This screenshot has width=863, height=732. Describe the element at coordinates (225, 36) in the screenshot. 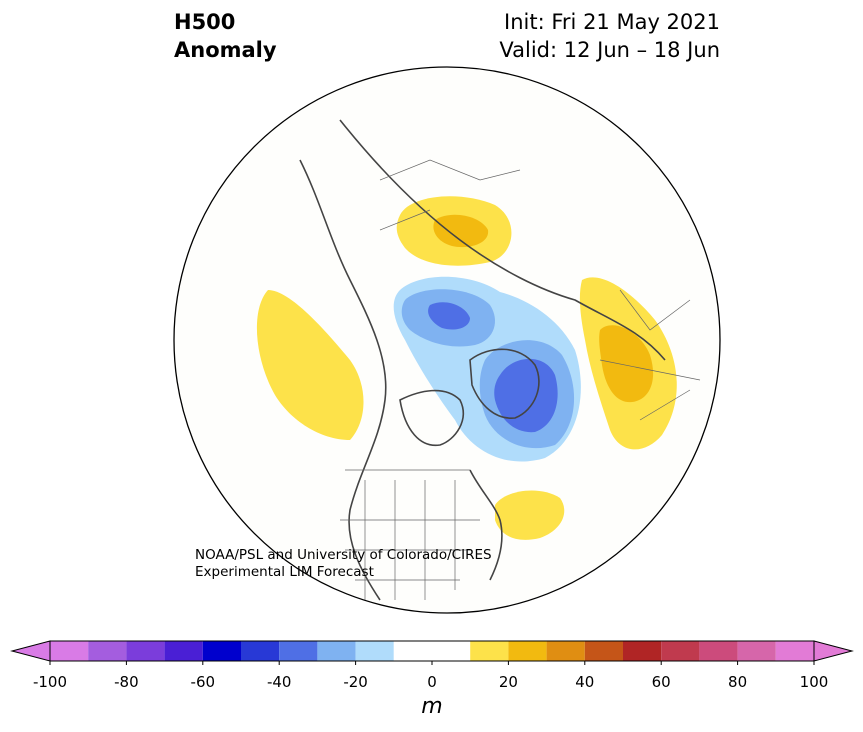

I see `map-title: H500 Anomaly` at that location.